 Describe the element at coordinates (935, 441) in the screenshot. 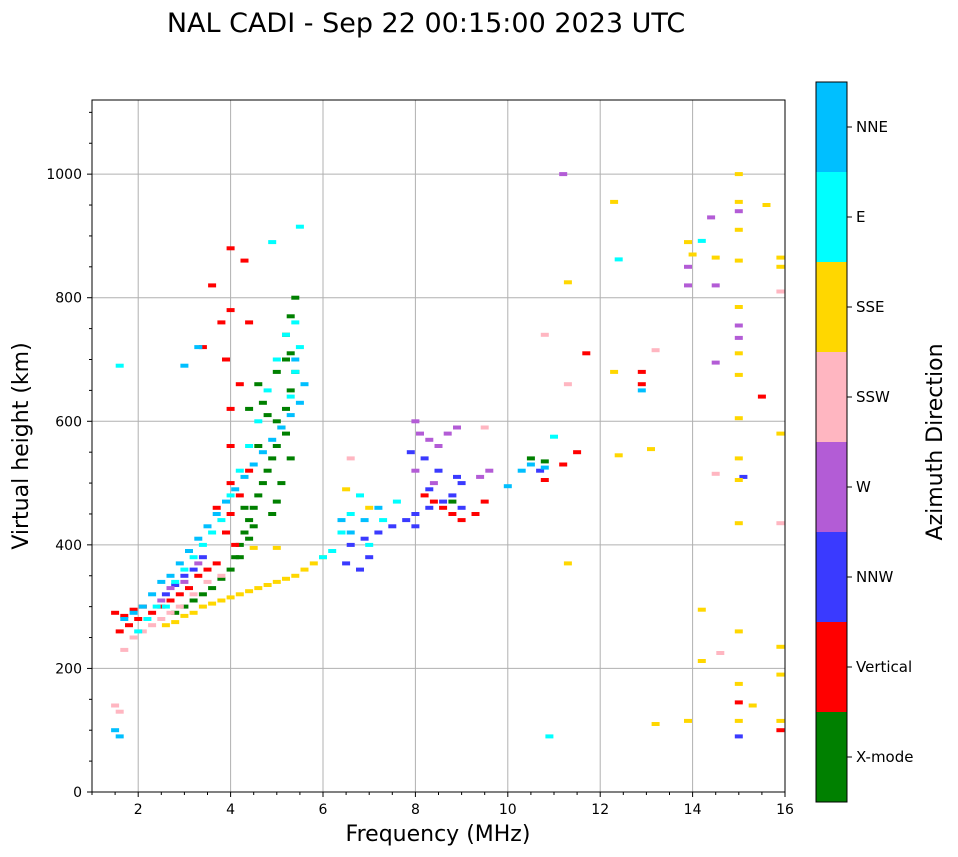

I see `colorbar-label: Azimuth Direction` at that location.